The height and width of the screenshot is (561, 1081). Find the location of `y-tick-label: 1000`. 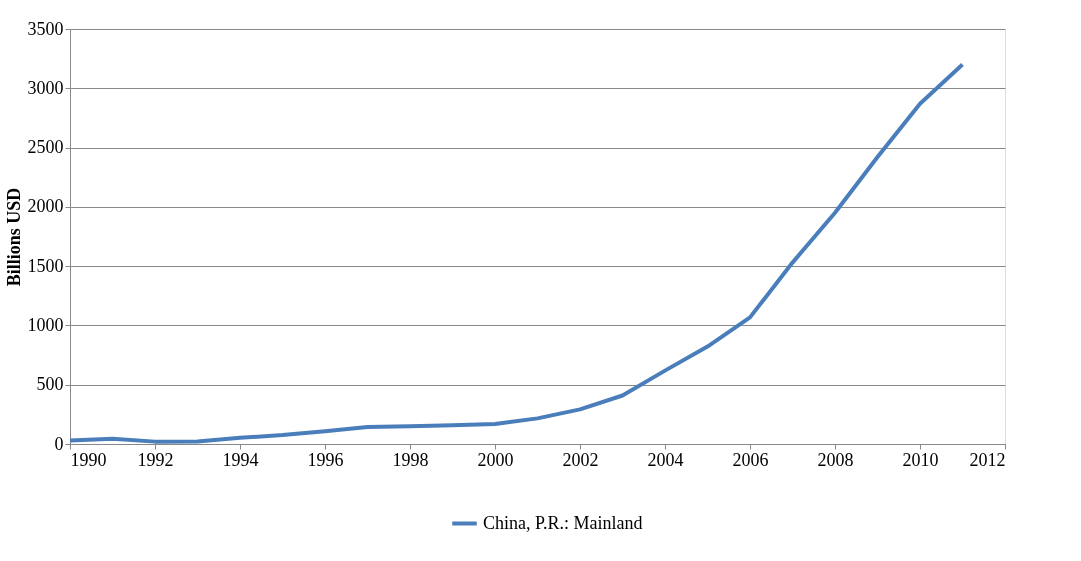

y-tick-label: 1000 is located at coordinates (45, 324).